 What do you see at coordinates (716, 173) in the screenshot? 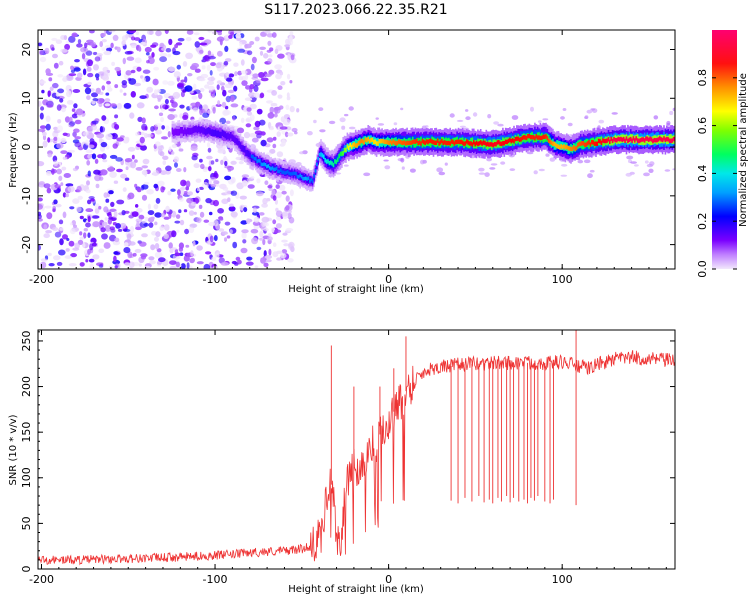
I see `colorbar-ticks: 0.0 0.2 0.4 0.6 0.8` at bounding box center [716, 173].